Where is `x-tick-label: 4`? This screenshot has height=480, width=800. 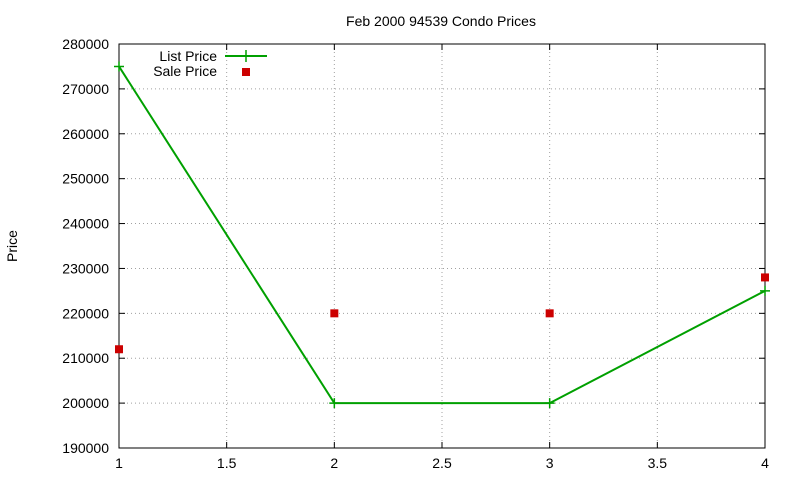 x-tick-label: 4 is located at coordinates (765, 463).